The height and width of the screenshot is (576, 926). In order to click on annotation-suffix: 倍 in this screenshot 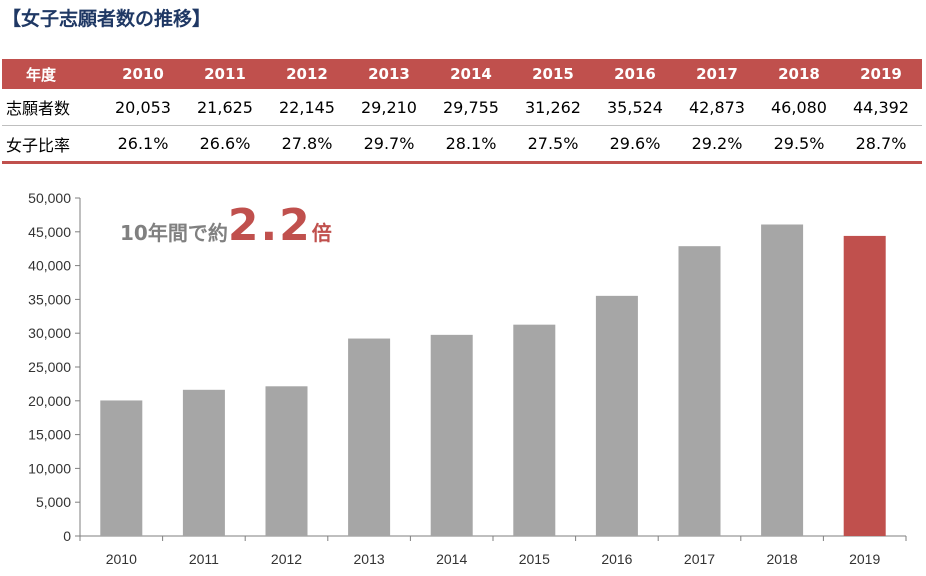, I will do `click(321, 233)`.